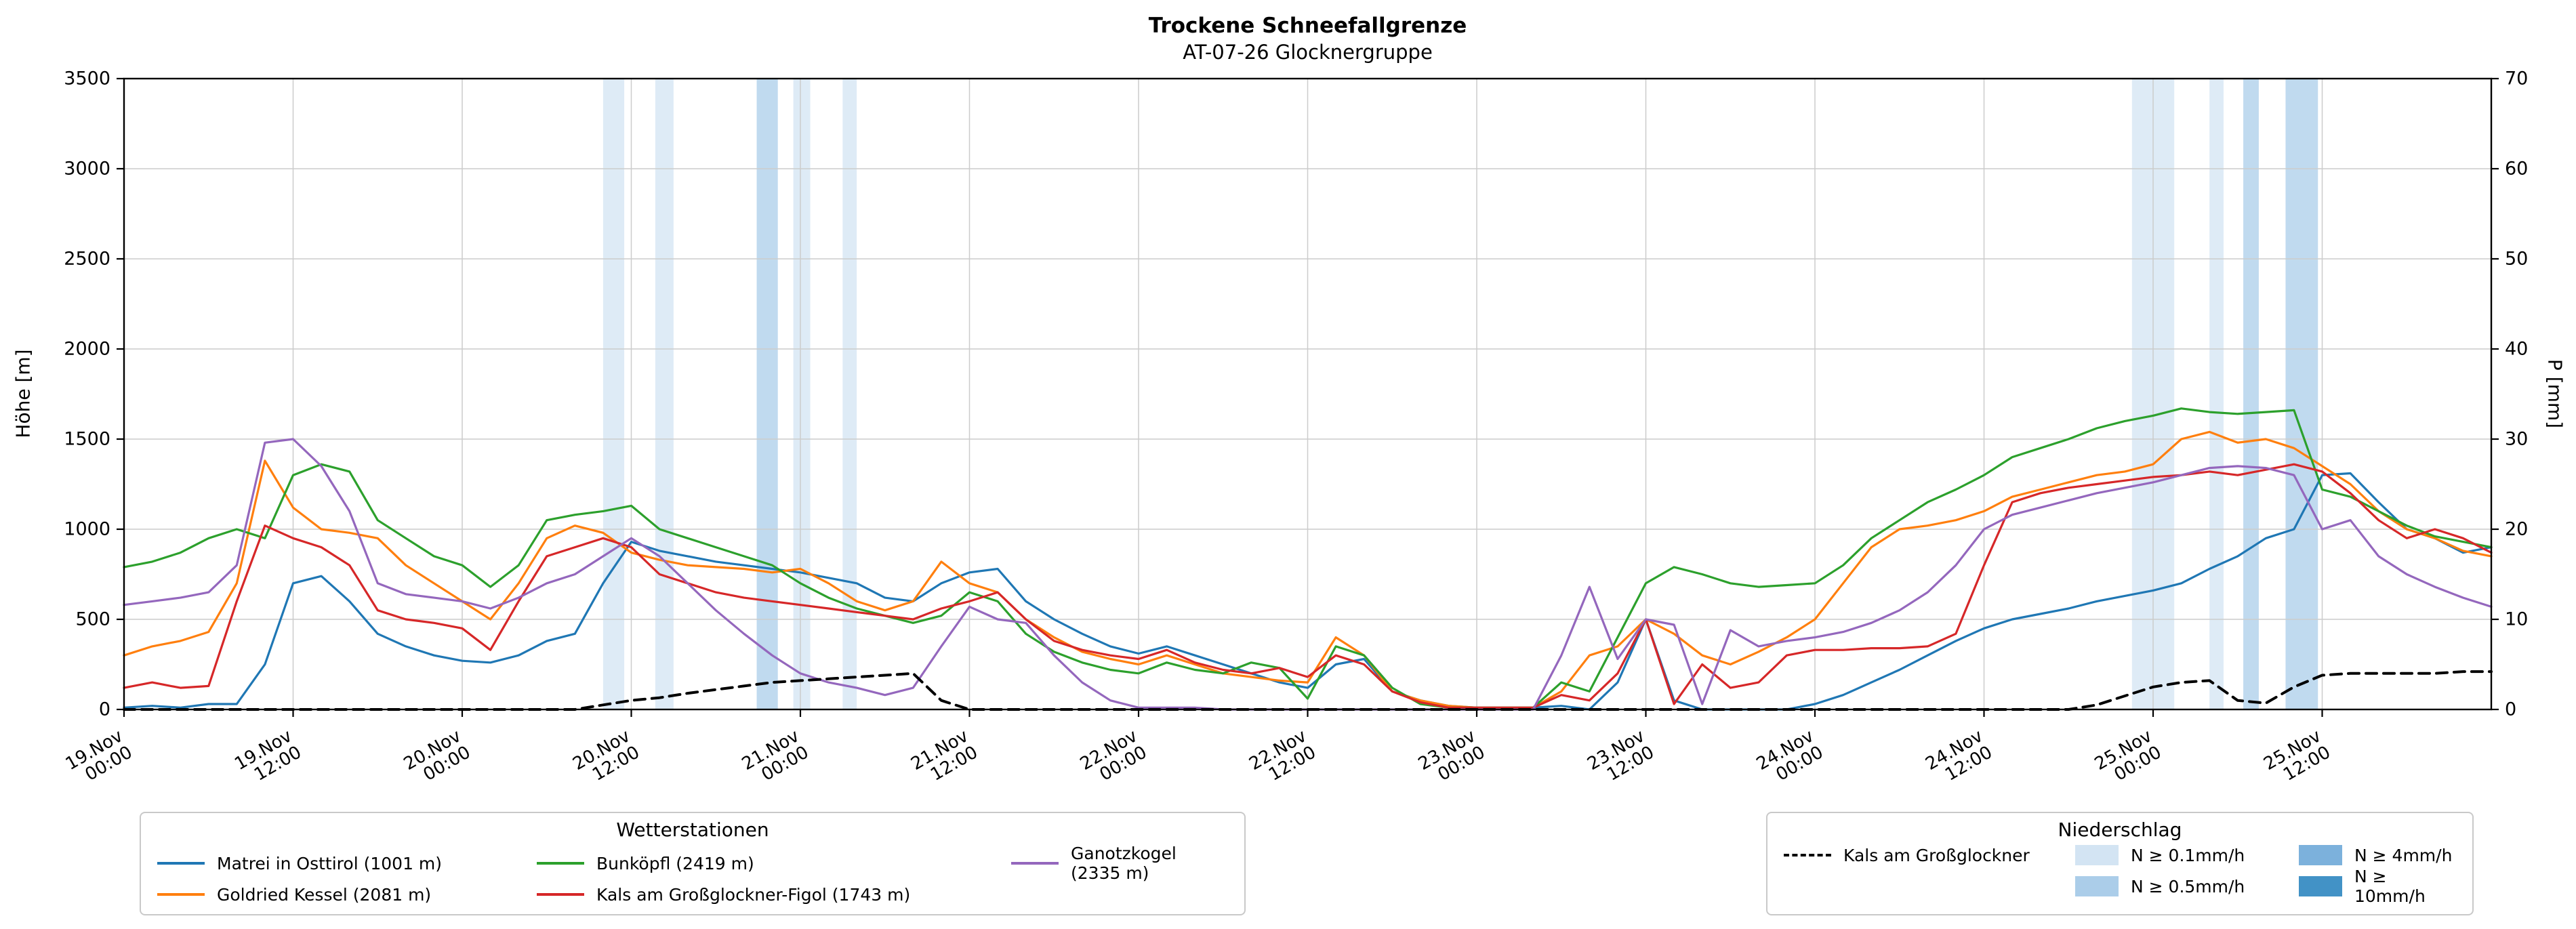 Image resolution: width=2576 pixels, height=929 pixels. I want to click on x-tick-label: 22.Nov00:00, so click(1114, 759).